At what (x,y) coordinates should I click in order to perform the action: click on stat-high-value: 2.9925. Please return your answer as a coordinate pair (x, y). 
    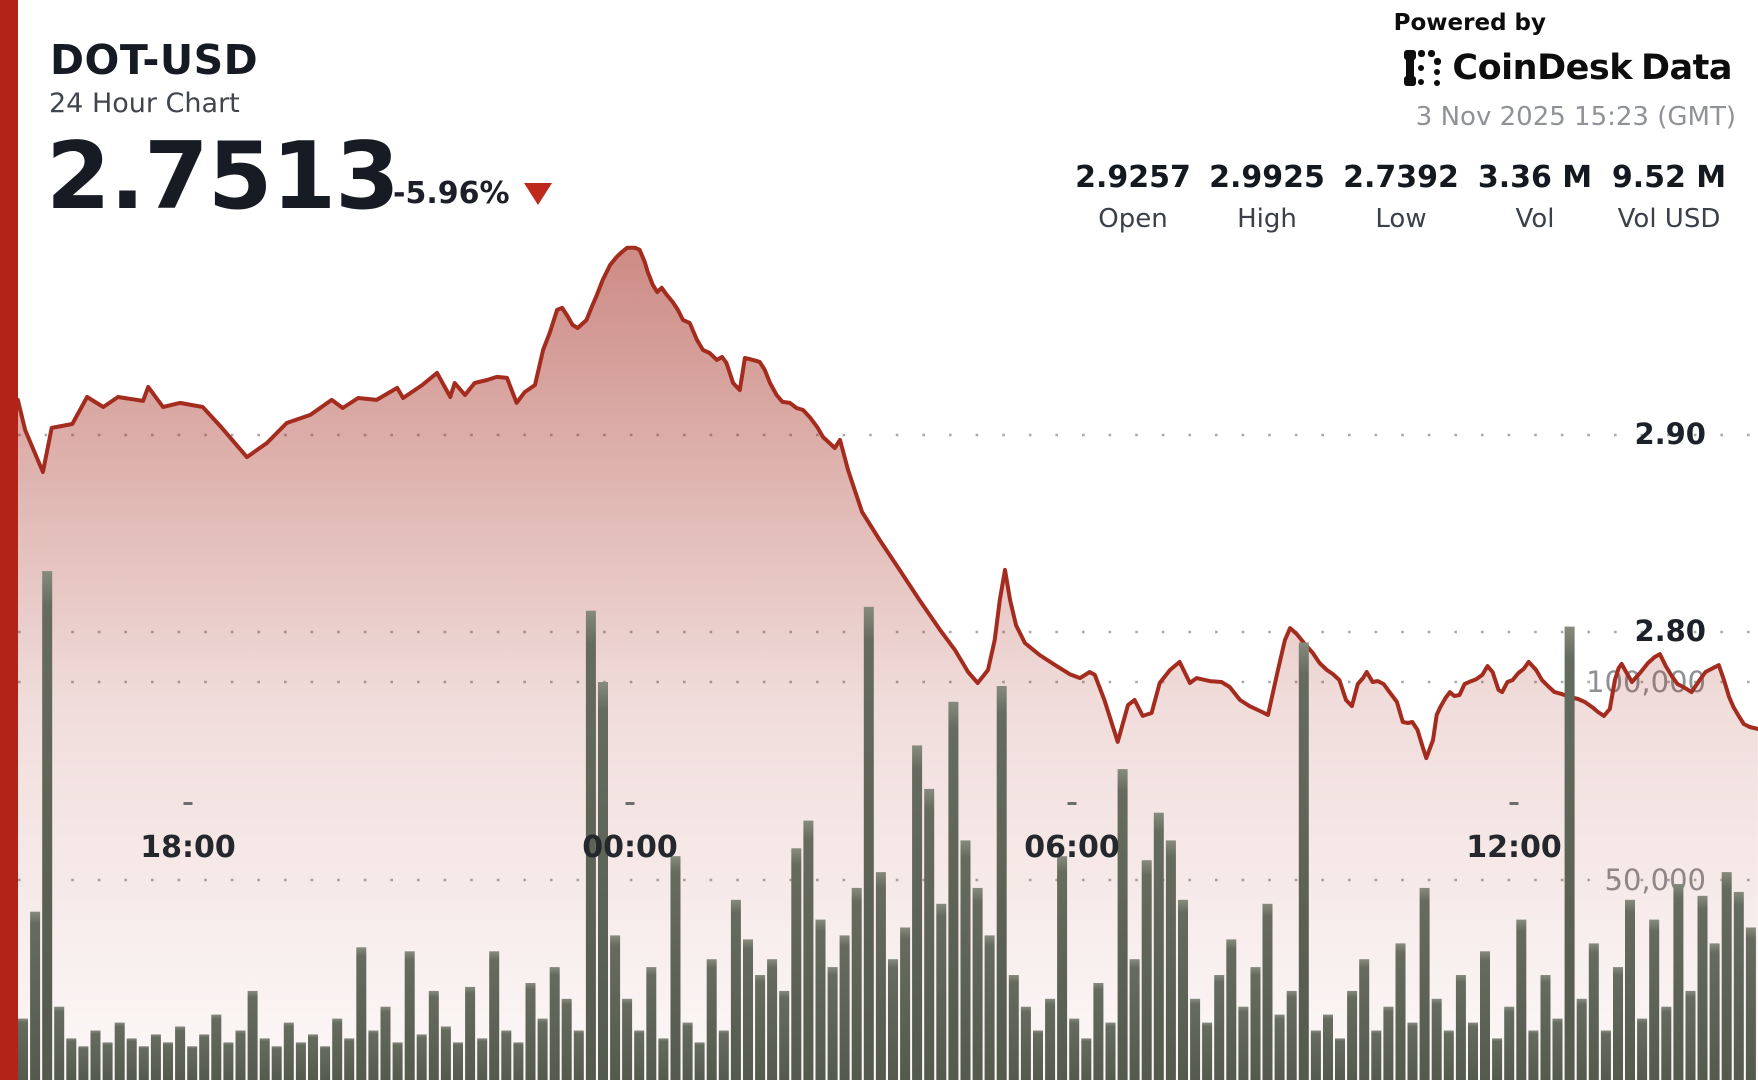
    Looking at the image, I should click on (1267, 177).